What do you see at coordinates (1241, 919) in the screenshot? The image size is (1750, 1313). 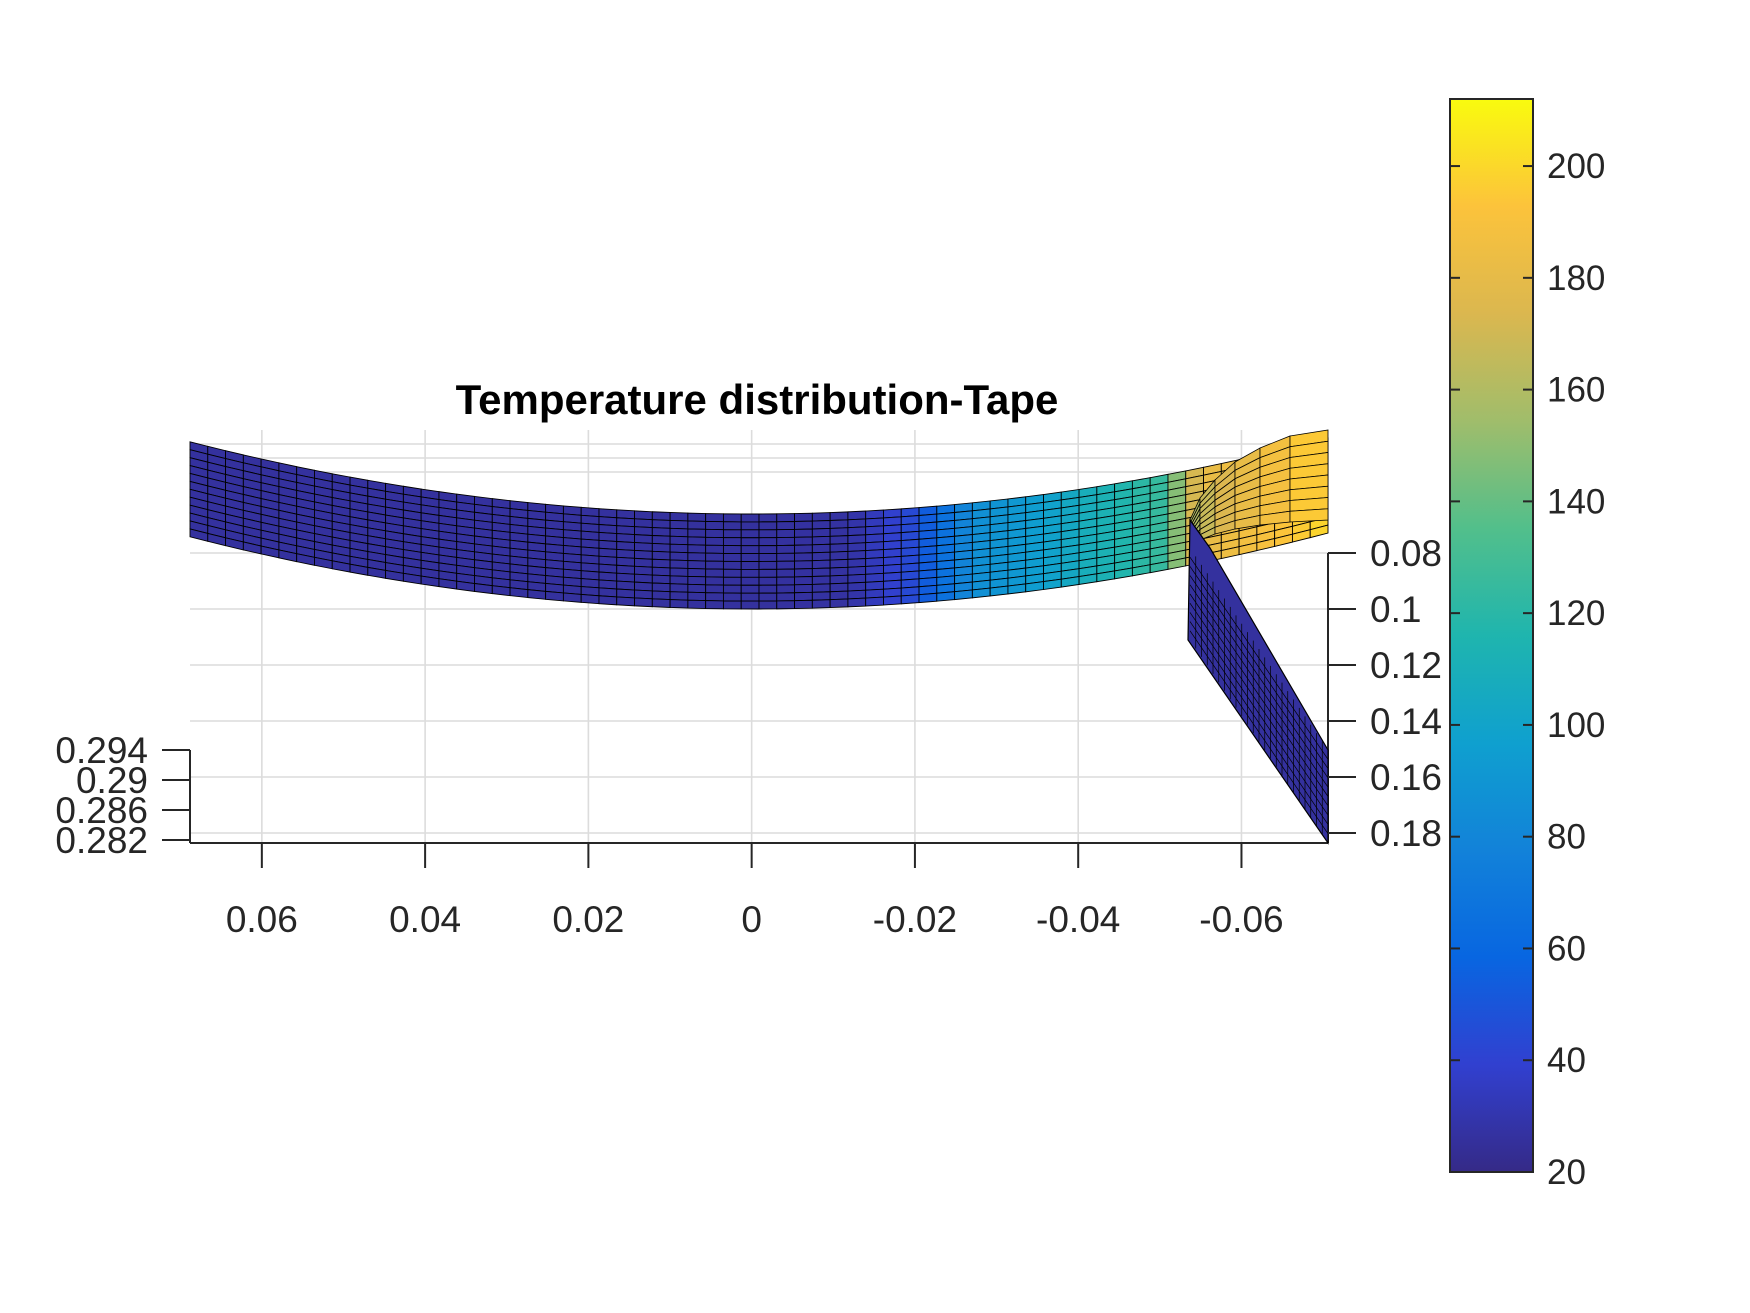 I see `x-tick-label-6: -0.06` at bounding box center [1241, 919].